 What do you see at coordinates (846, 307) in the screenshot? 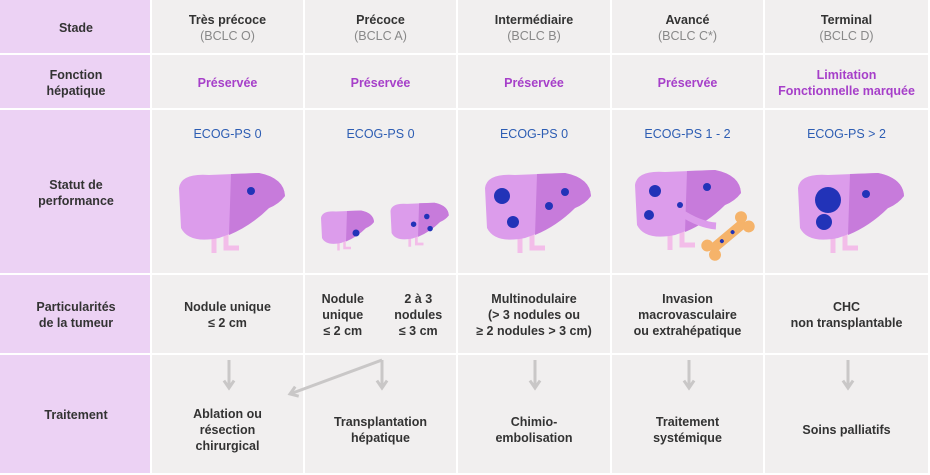
I see `text-line: CHC` at bounding box center [846, 307].